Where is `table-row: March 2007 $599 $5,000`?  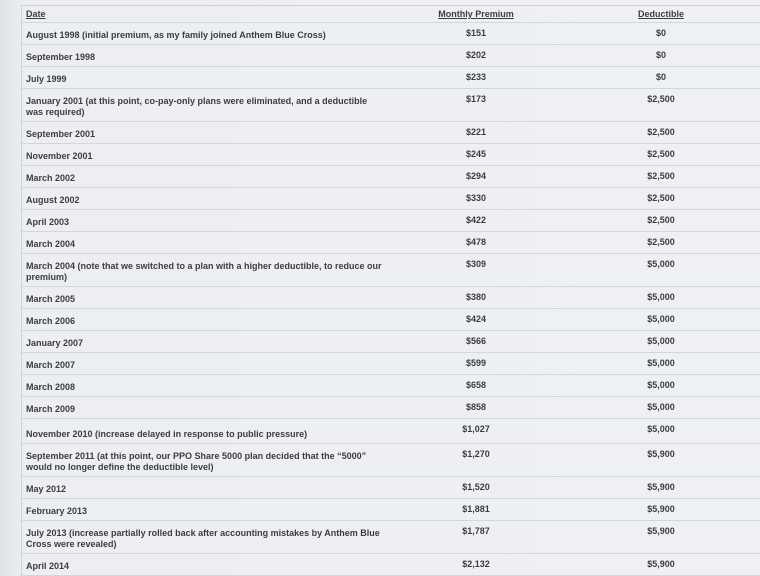 table-row: March 2007 $599 $5,000 is located at coordinates (391, 364).